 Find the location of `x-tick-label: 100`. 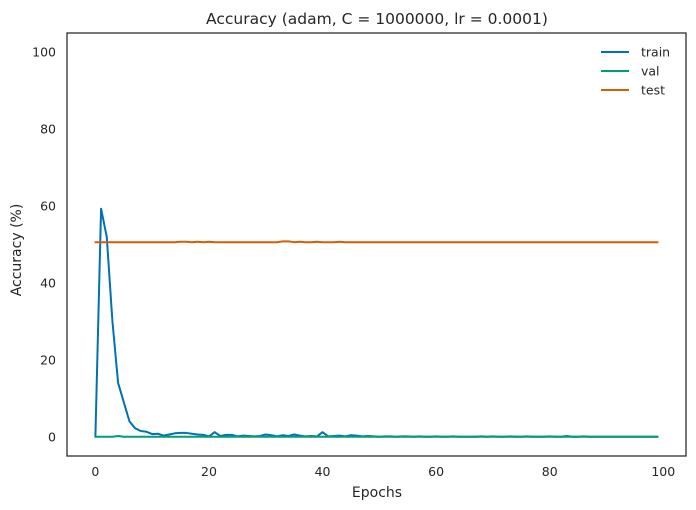

x-tick-label: 100 is located at coordinates (663, 471).